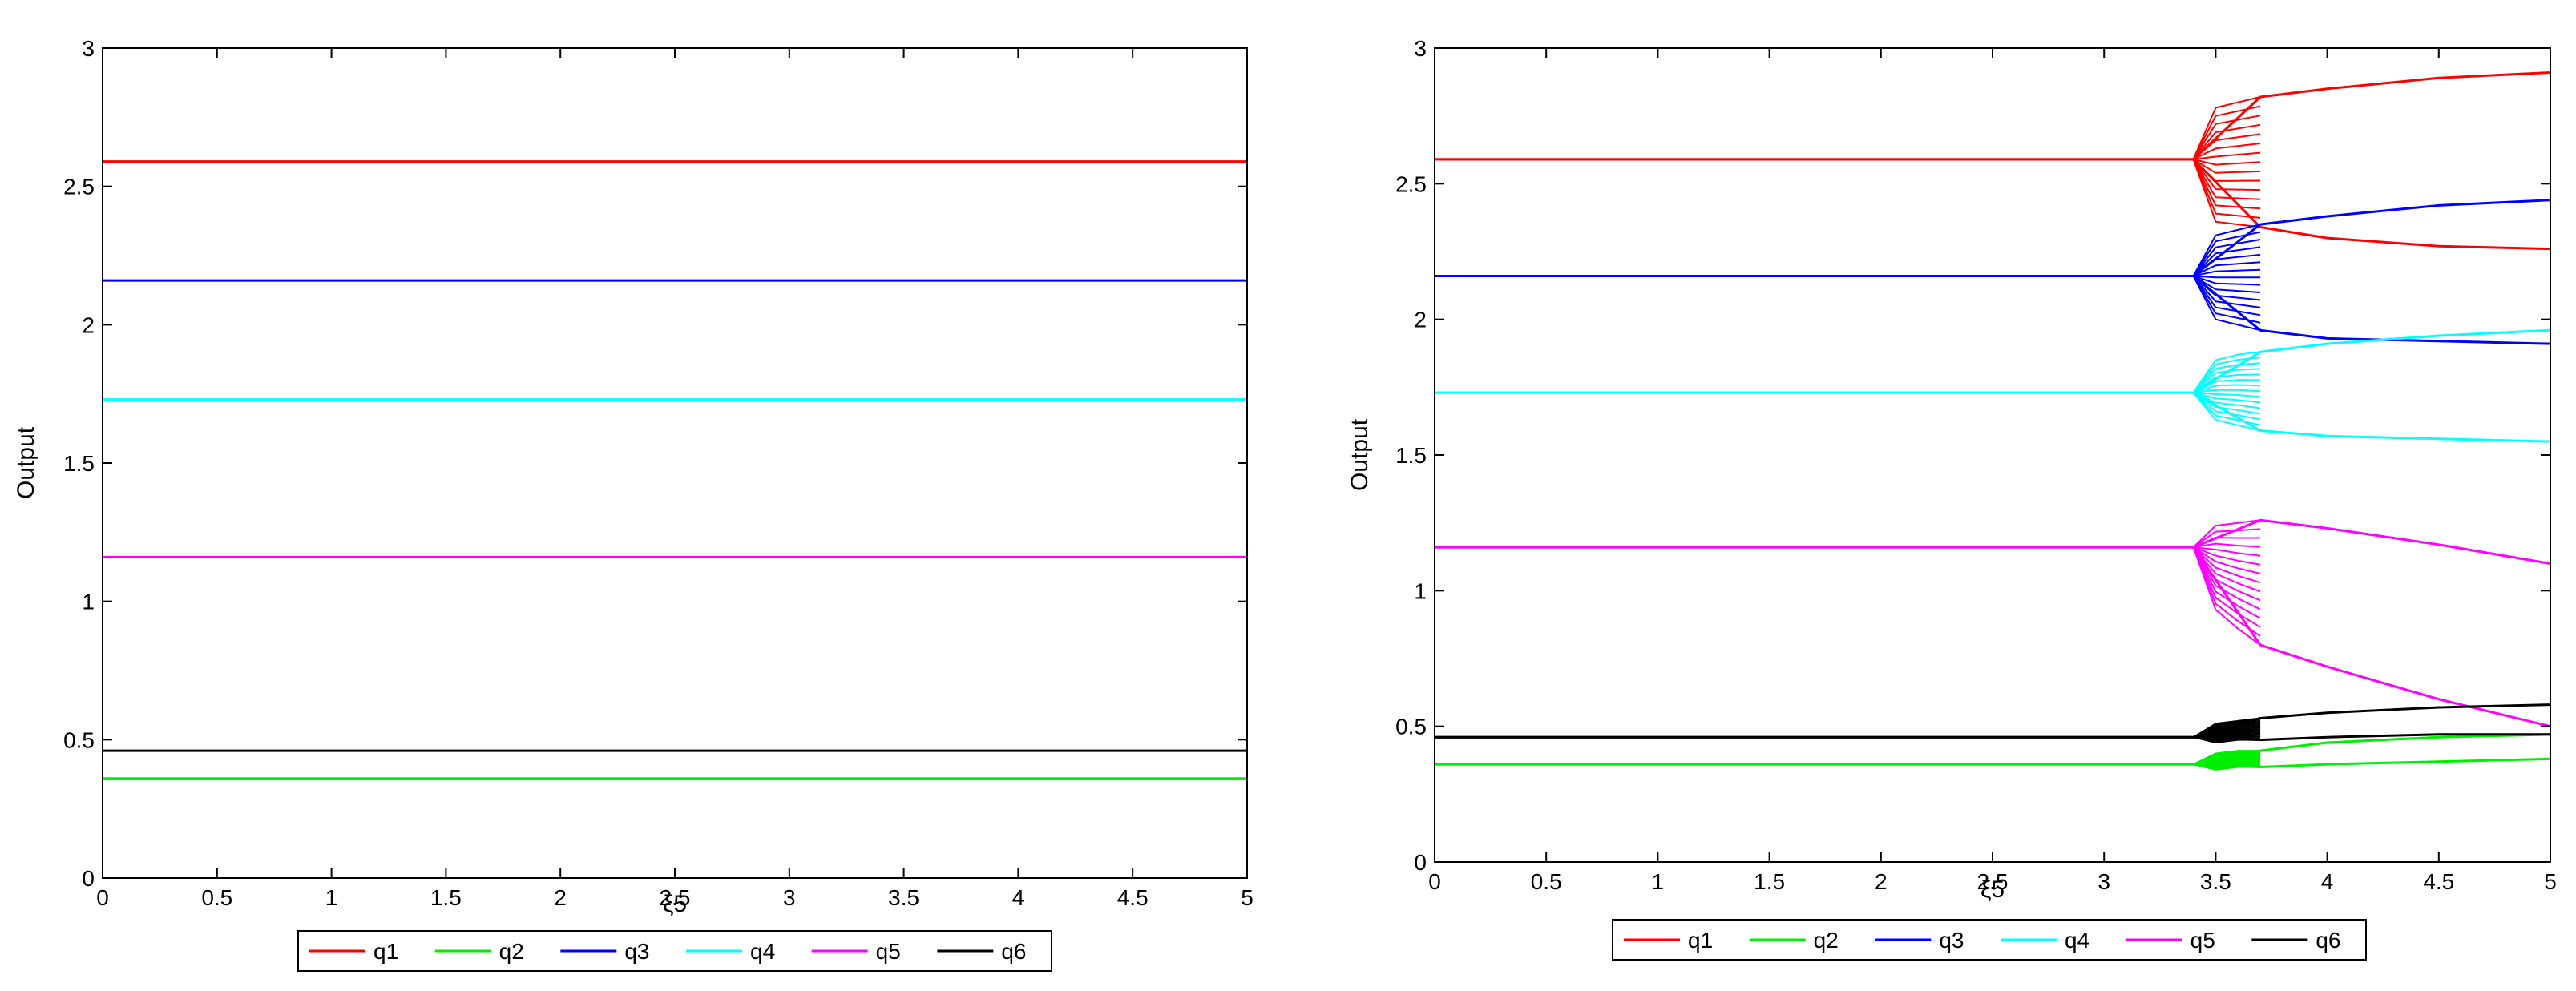  Describe the element at coordinates (1993, 737) in the screenshot. I see `series-q6-line` at that location.